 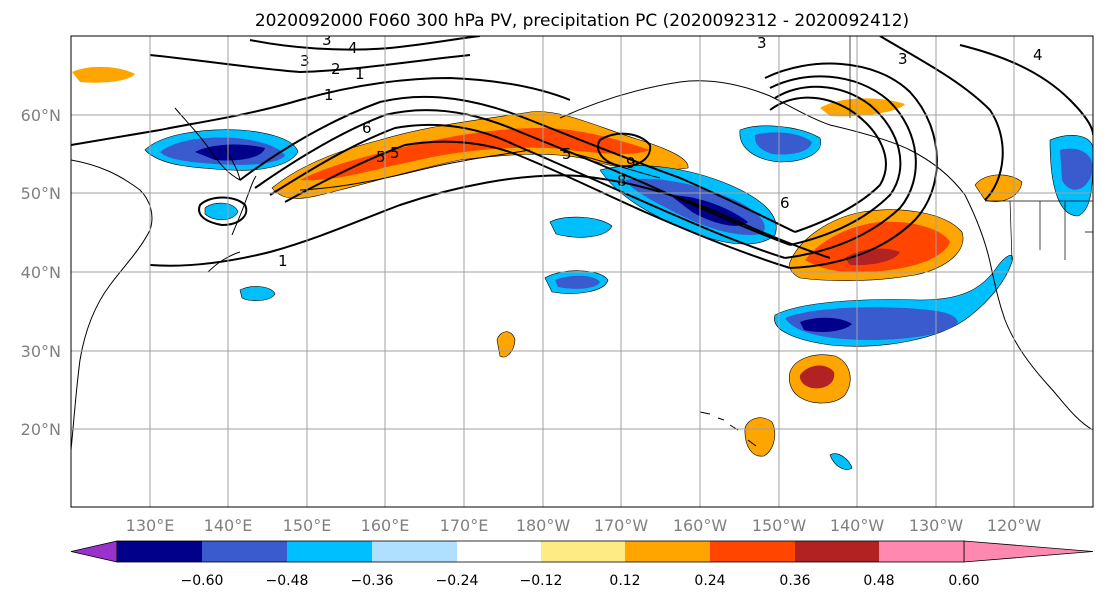 What do you see at coordinates (621, 525) in the screenshot?
I see `lon-tick-label: 170°W` at bounding box center [621, 525].